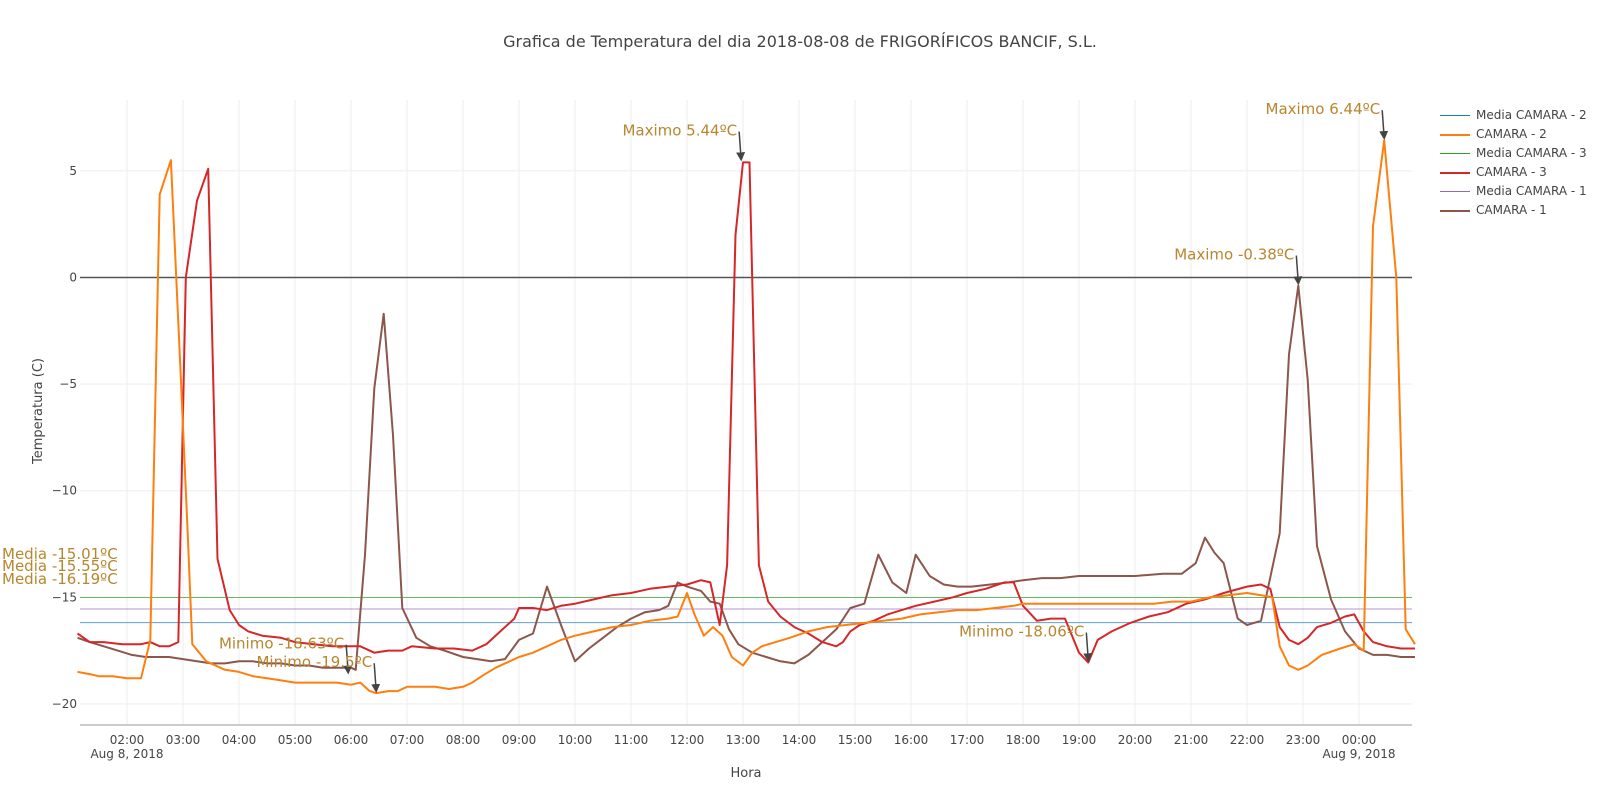  Describe the element at coordinates (126, 754) in the screenshot. I see `x-date-label: Aug 8, 2018` at that location.